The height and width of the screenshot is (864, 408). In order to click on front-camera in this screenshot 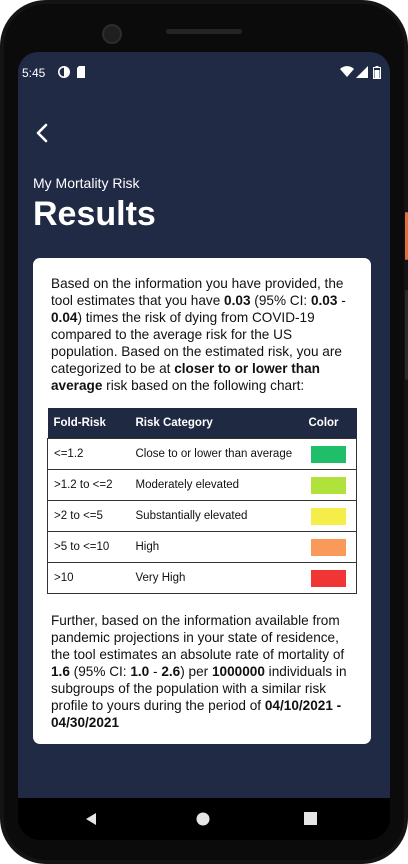, I will do `click(112, 34)`.